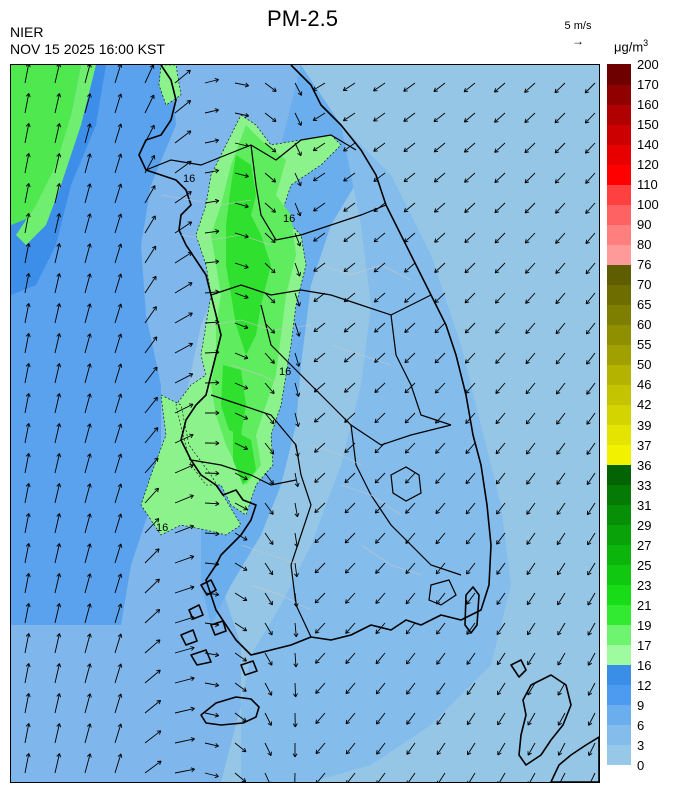 The height and width of the screenshot is (795, 673). I want to click on wind-scale-label: 5 m/s, so click(578, 26).